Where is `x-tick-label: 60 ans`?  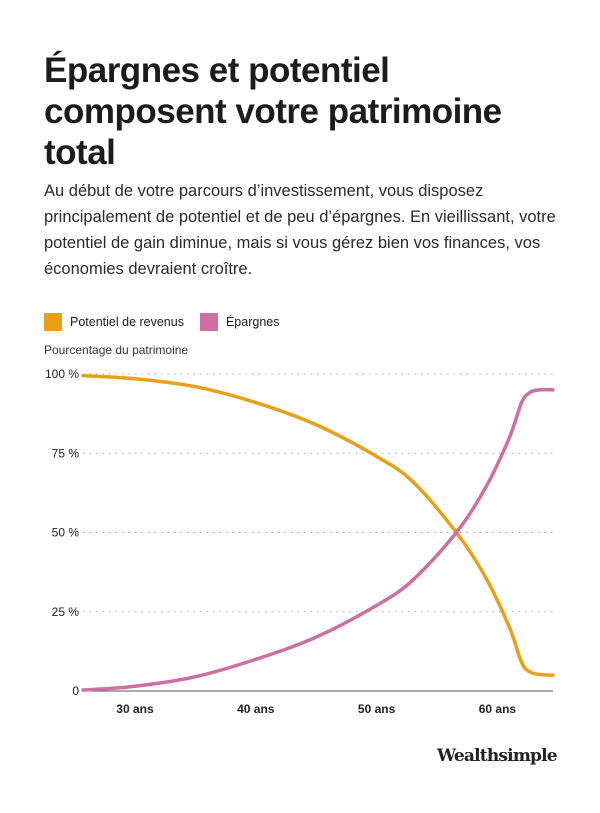
x-tick-label: 60 ans is located at coordinates (498, 709).